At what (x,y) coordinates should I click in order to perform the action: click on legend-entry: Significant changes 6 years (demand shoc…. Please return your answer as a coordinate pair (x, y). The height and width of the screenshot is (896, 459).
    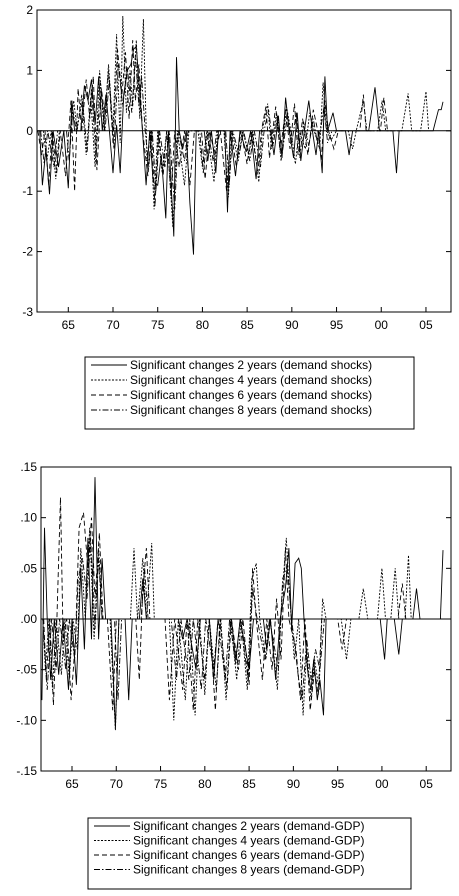
    Looking at the image, I should click on (251, 395).